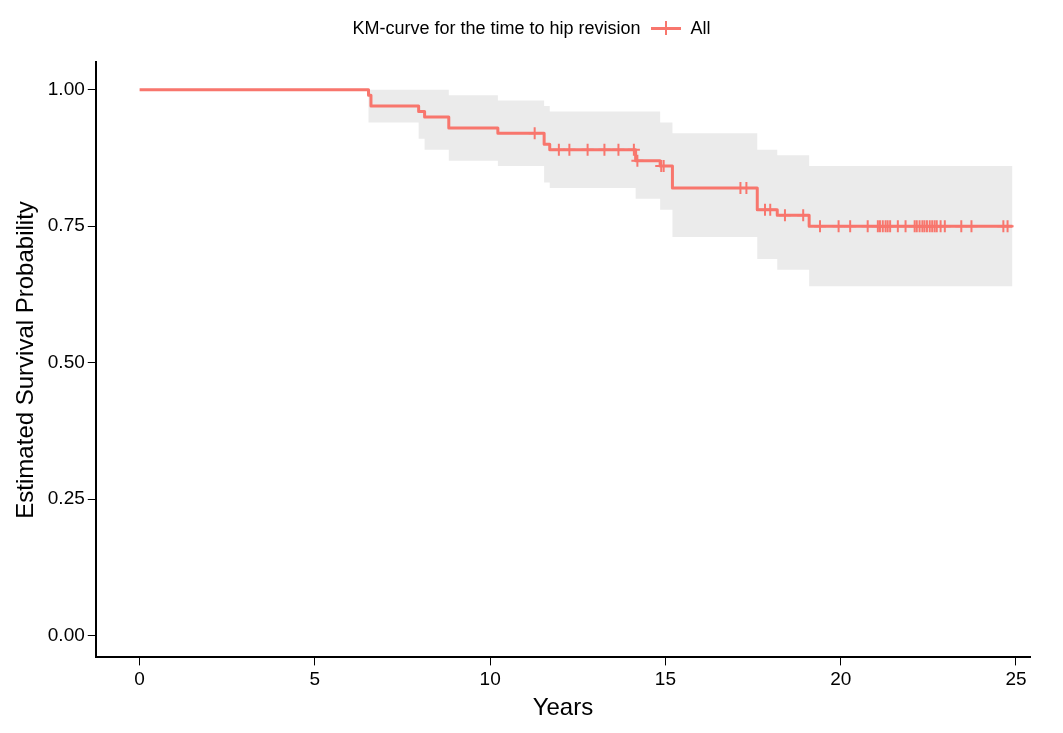 Image resolution: width=1063 pixels, height=733 pixels. Describe the element at coordinates (315, 679) in the screenshot. I see `x-tick-label: 5` at that location.